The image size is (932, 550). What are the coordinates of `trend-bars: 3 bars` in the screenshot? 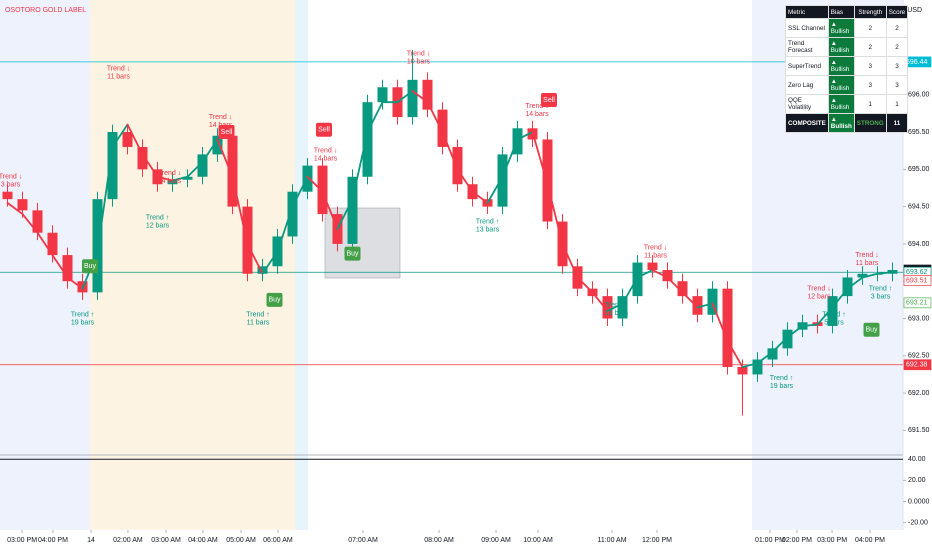 It's located at (881, 297).